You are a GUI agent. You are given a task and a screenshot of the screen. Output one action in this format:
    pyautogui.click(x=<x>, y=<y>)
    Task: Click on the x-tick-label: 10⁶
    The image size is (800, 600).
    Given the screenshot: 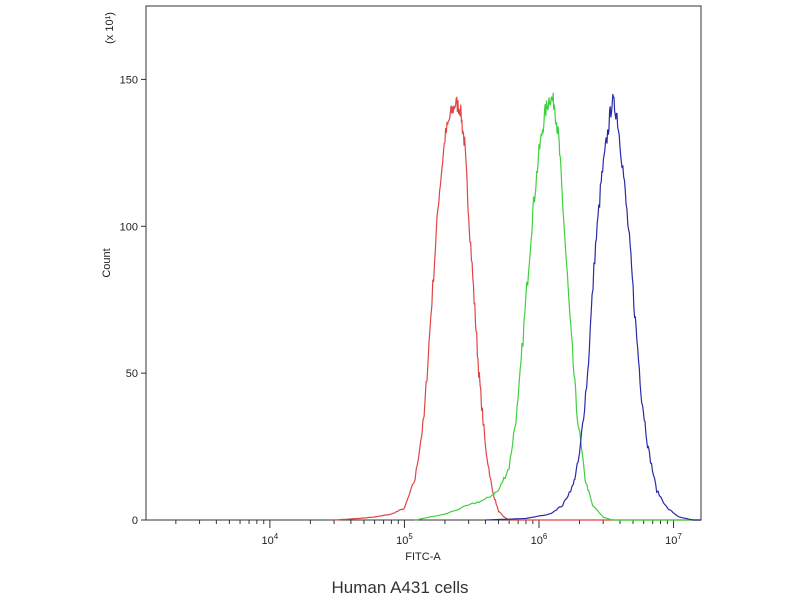 What is the action you would take?
    pyautogui.click(x=539, y=539)
    